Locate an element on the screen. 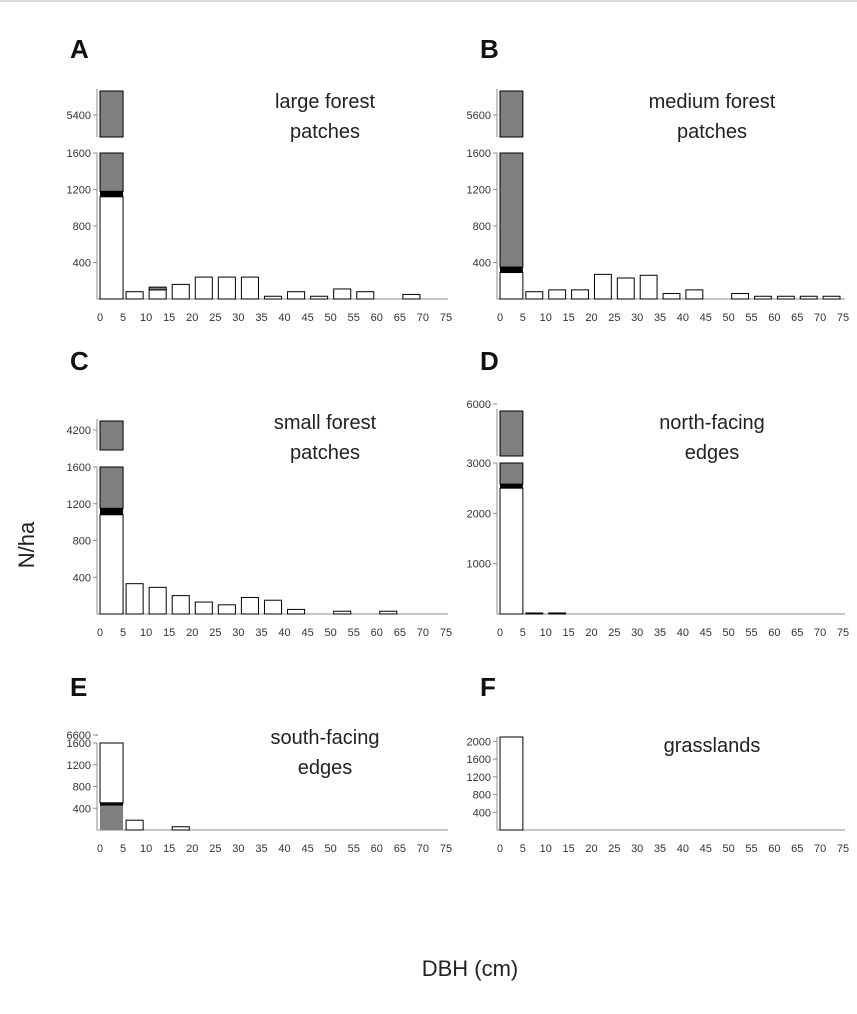 Image resolution: width=857 pixels, height=1014 pixels. y-tick-label-upper: 6600 is located at coordinates (79, 736).